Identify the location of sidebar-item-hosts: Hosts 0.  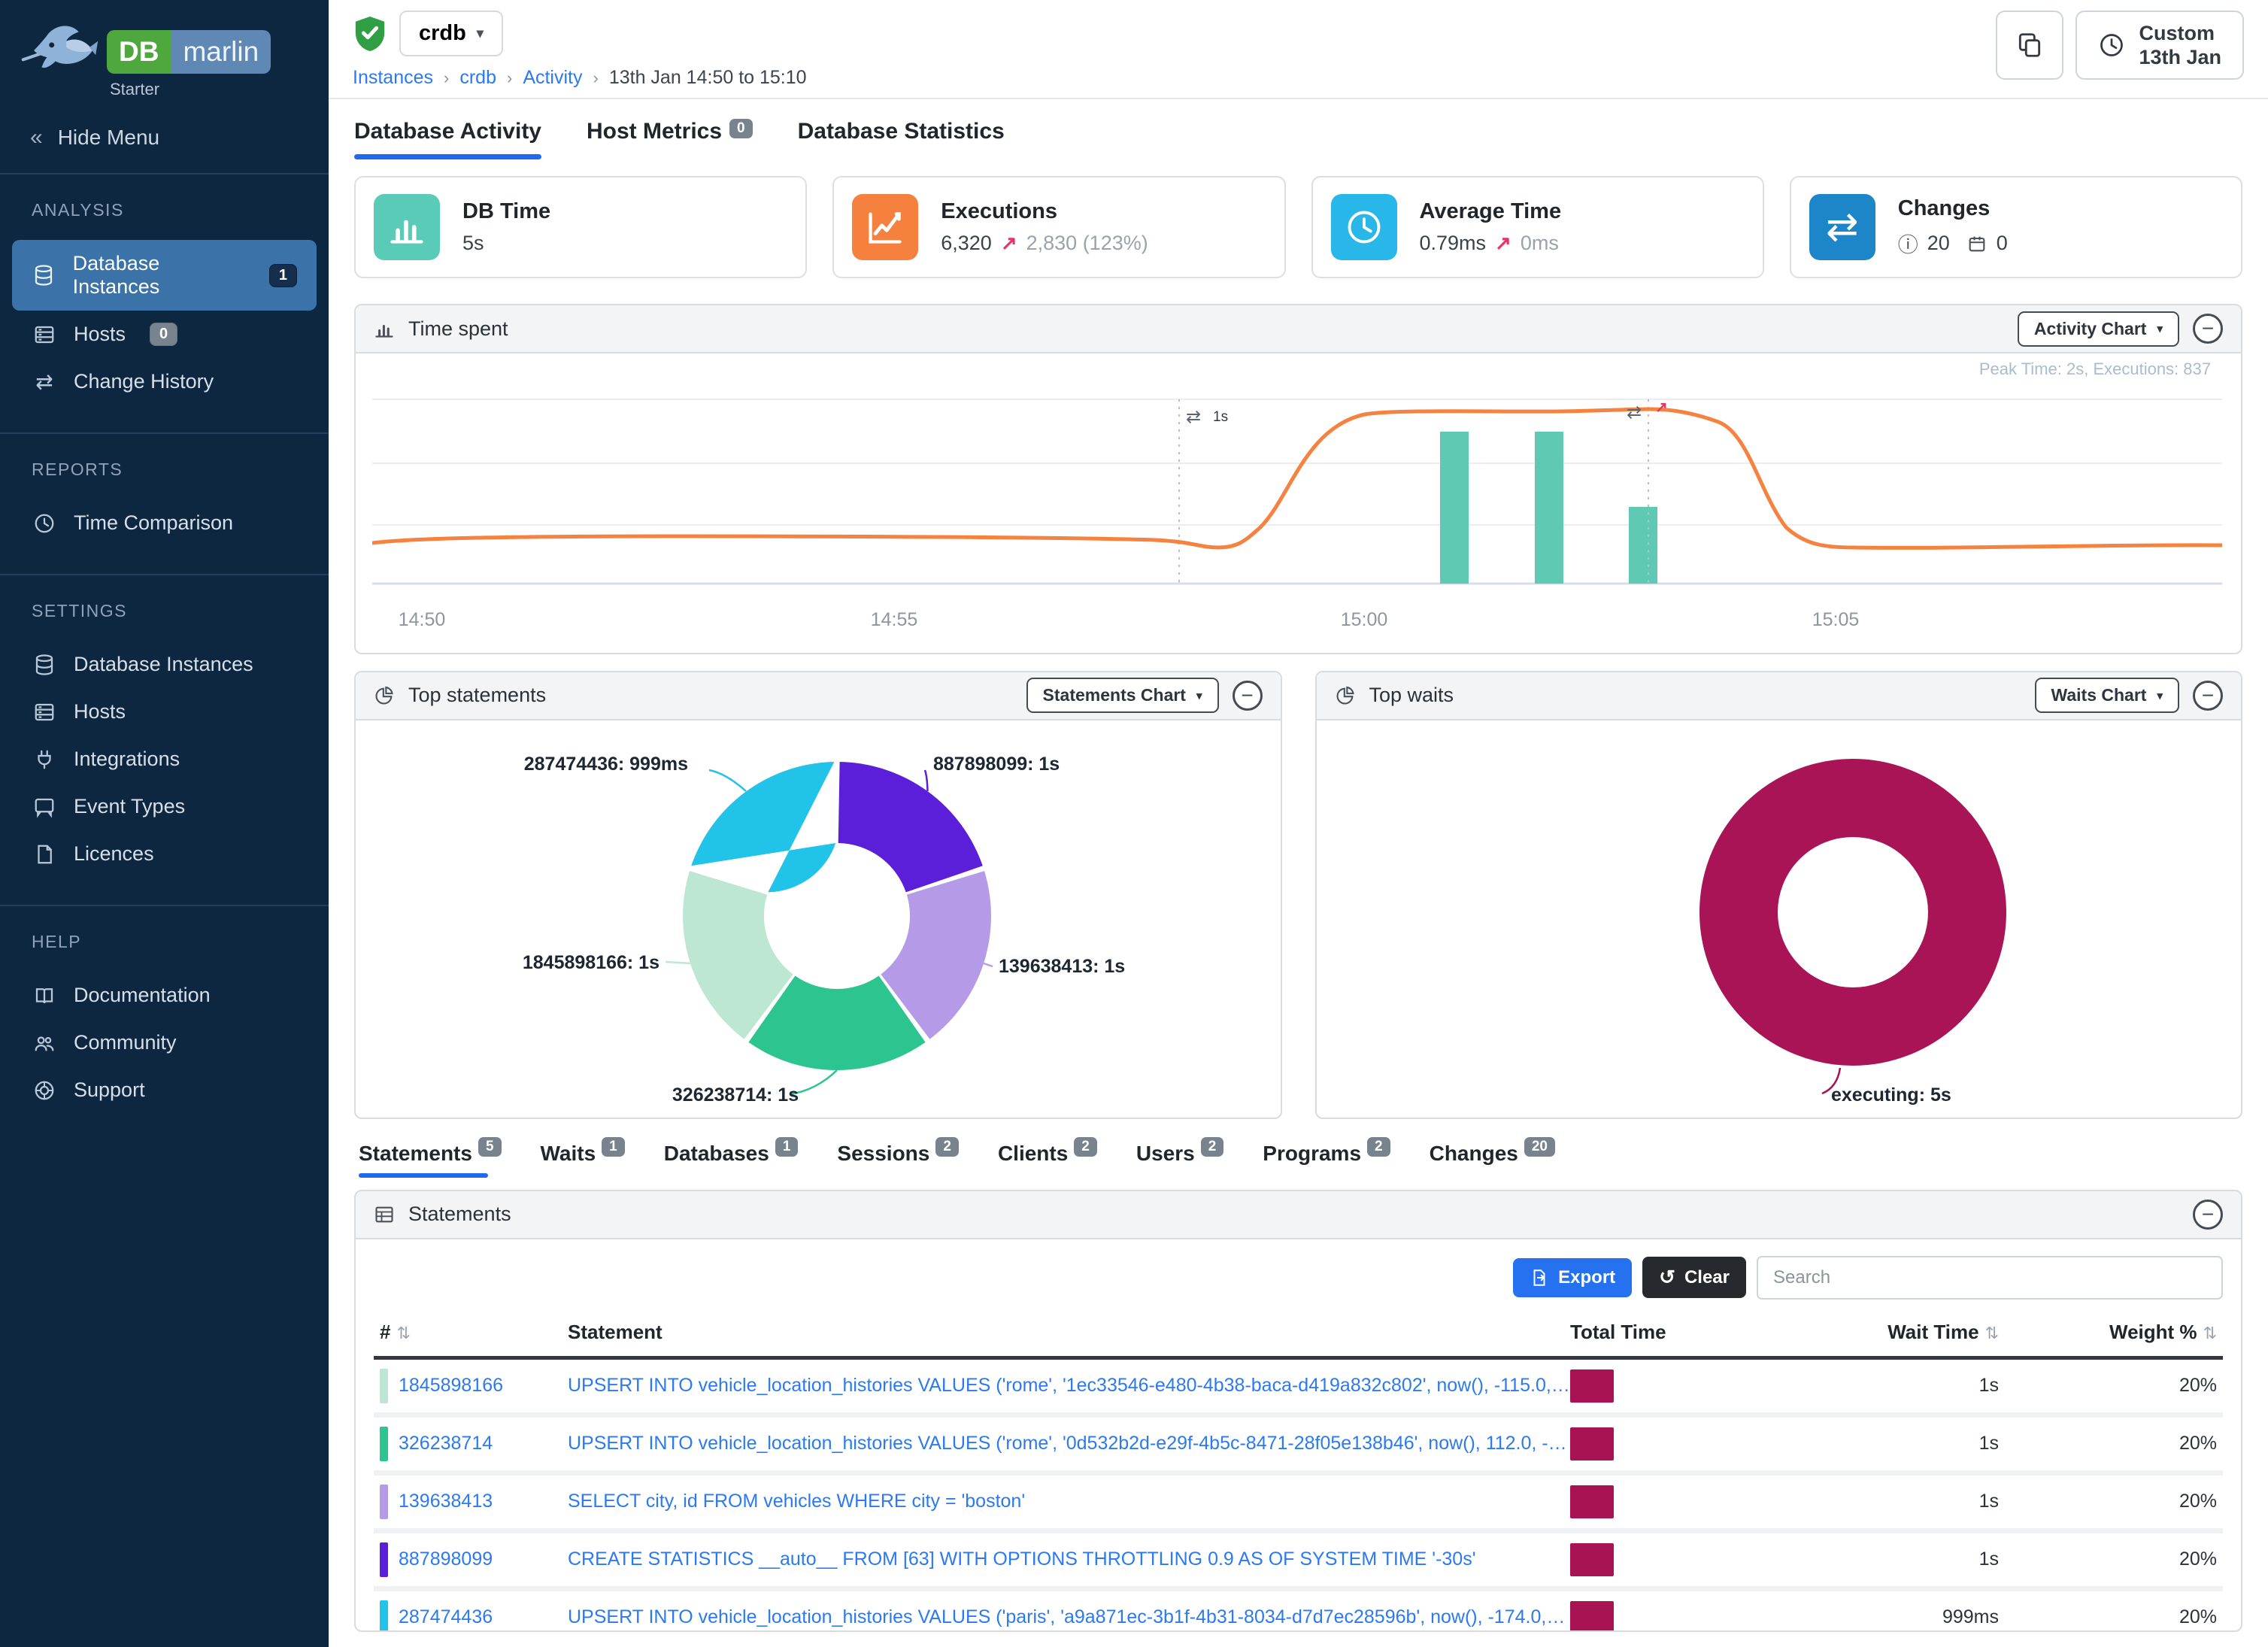
(164, 334).